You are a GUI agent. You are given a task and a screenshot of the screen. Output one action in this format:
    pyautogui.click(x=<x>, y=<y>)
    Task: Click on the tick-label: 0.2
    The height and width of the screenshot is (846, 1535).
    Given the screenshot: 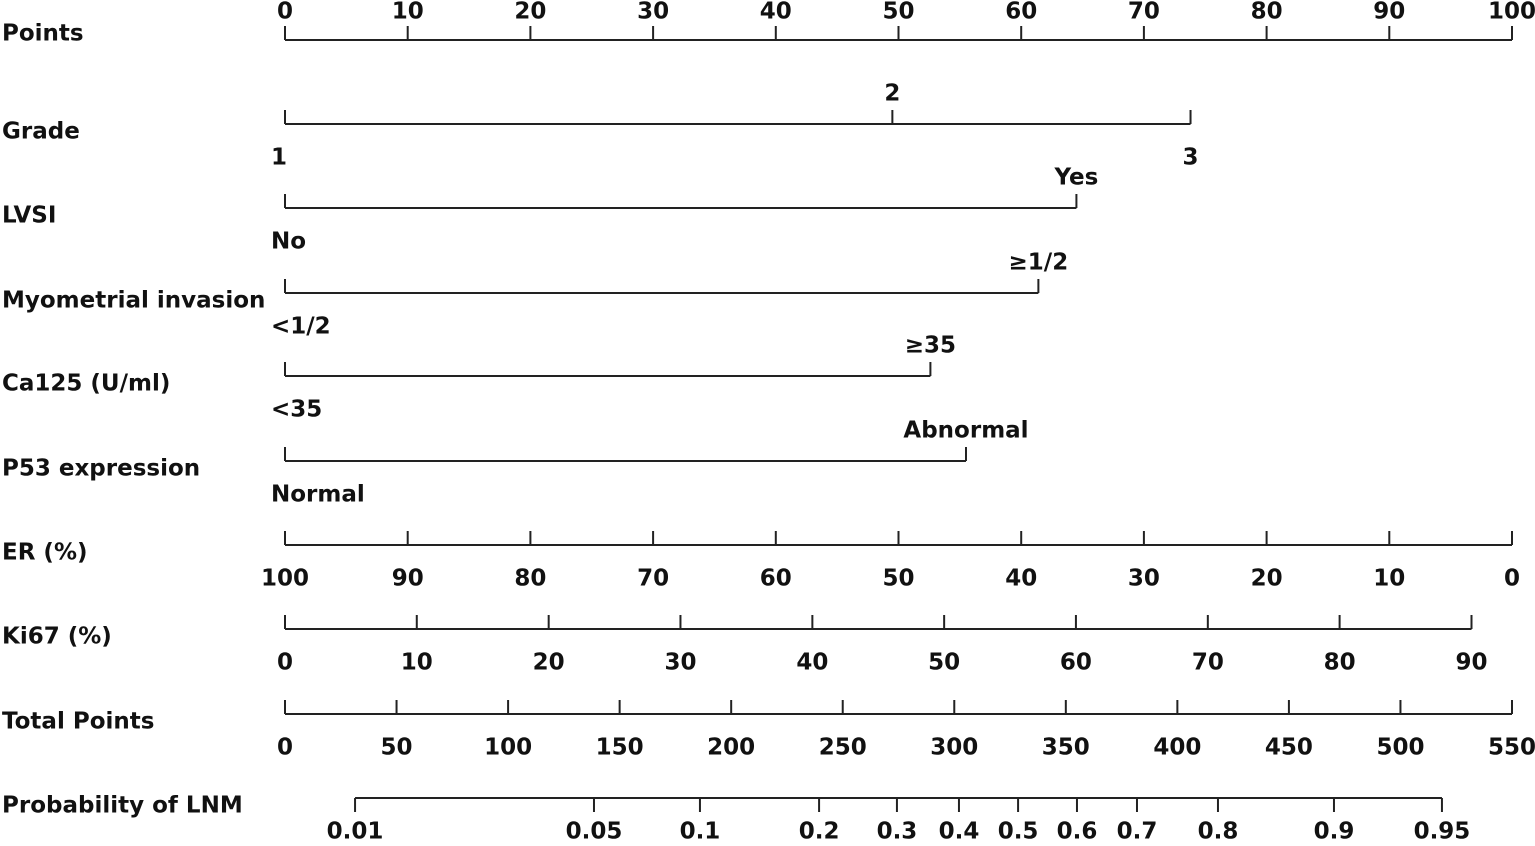 What is the action you would take?
    pyautogui.click(x=819, y=831)
    